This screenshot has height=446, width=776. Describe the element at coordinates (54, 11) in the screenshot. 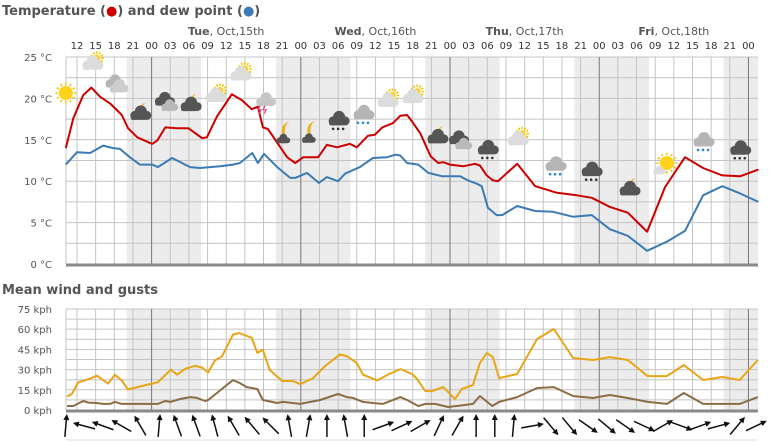

I see `title-text: Temperature (` at that location.